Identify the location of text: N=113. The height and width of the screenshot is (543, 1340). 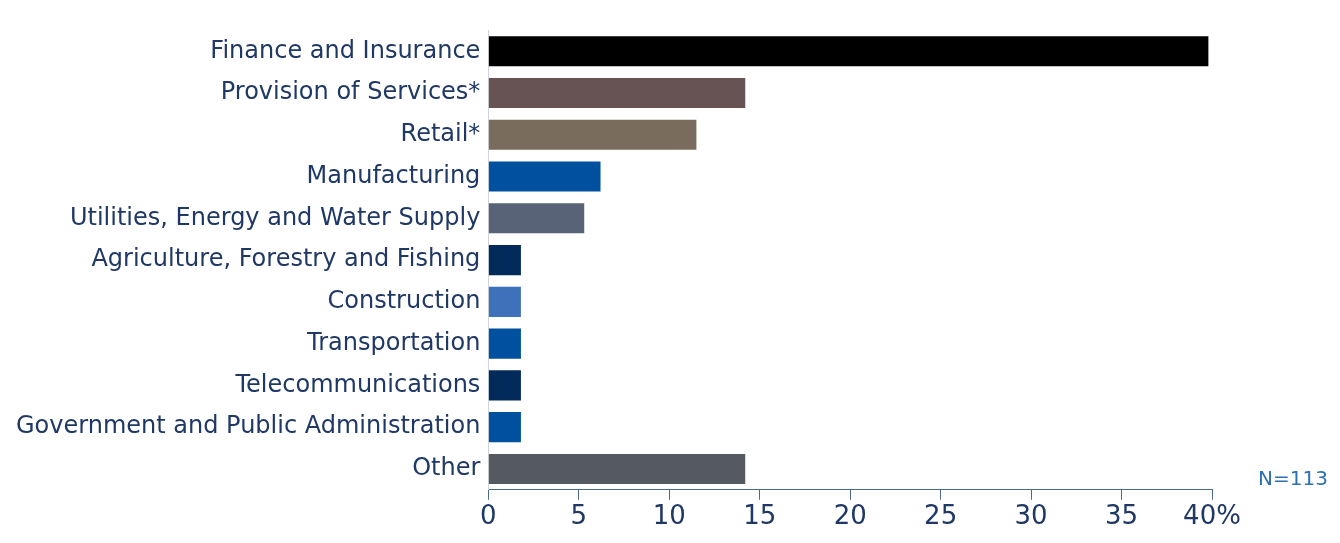
(1293, 478).